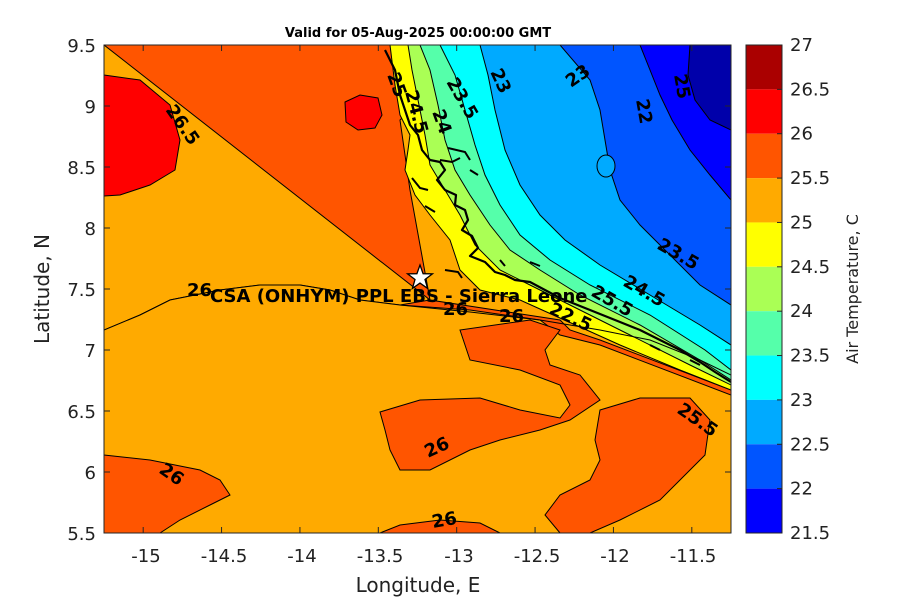 The width and height of the screenshot is (900, 600). I want to click on colorbar-tick-label: 25, so click(801, 222).